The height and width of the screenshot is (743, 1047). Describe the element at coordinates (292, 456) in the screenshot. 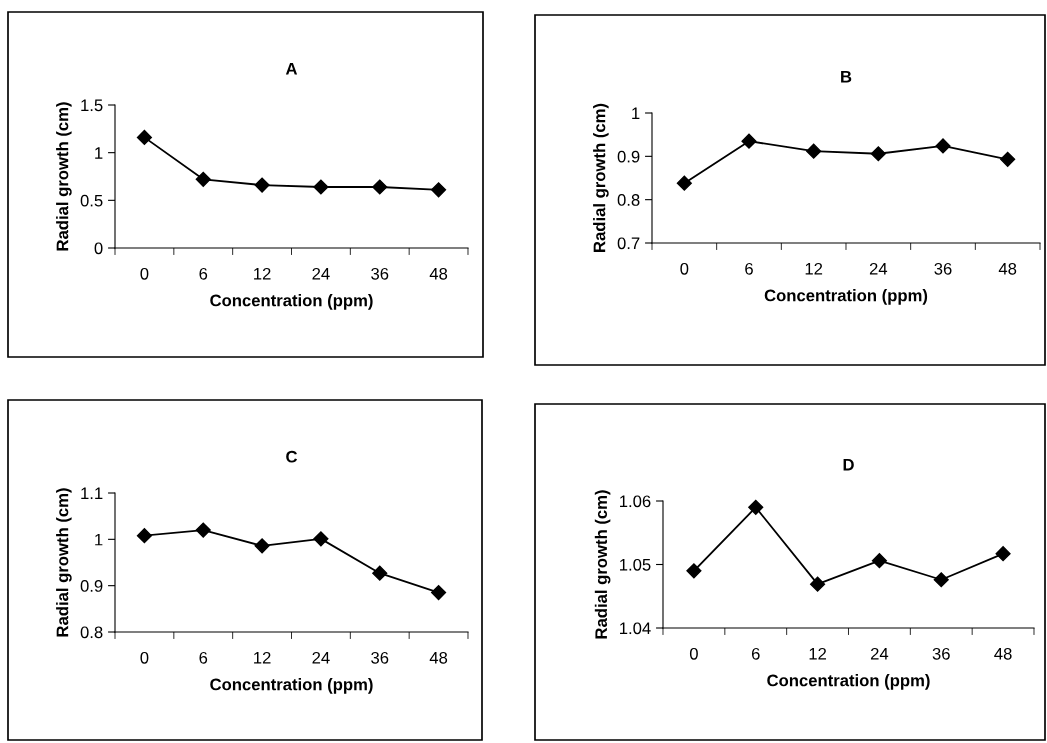

I see `chart-title: C` at that location.